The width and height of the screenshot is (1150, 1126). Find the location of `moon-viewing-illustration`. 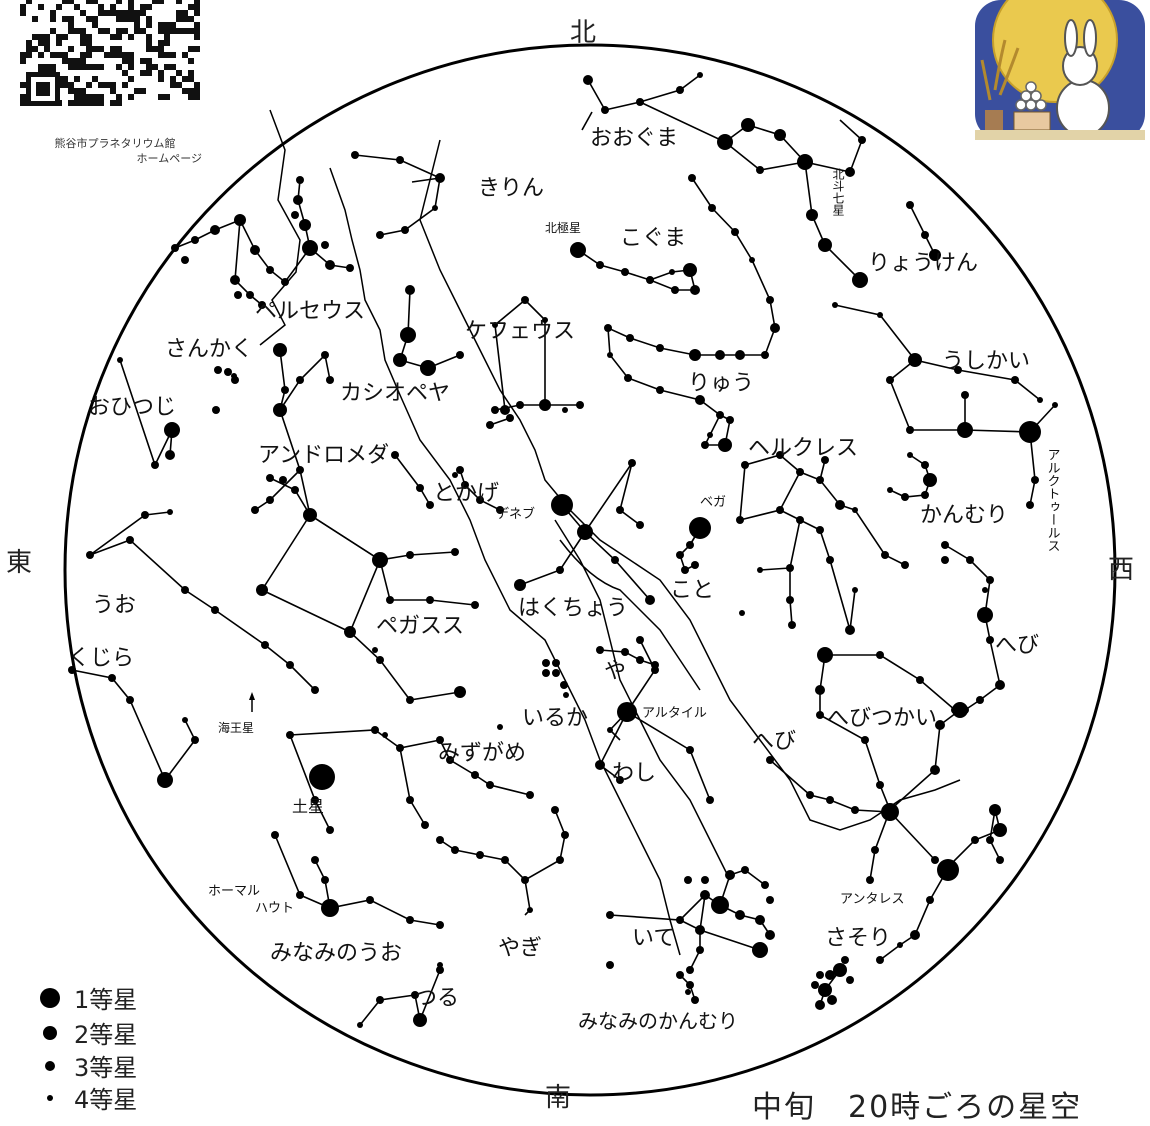

moon-viewing-illustration is located at coordinates (1060, 70).